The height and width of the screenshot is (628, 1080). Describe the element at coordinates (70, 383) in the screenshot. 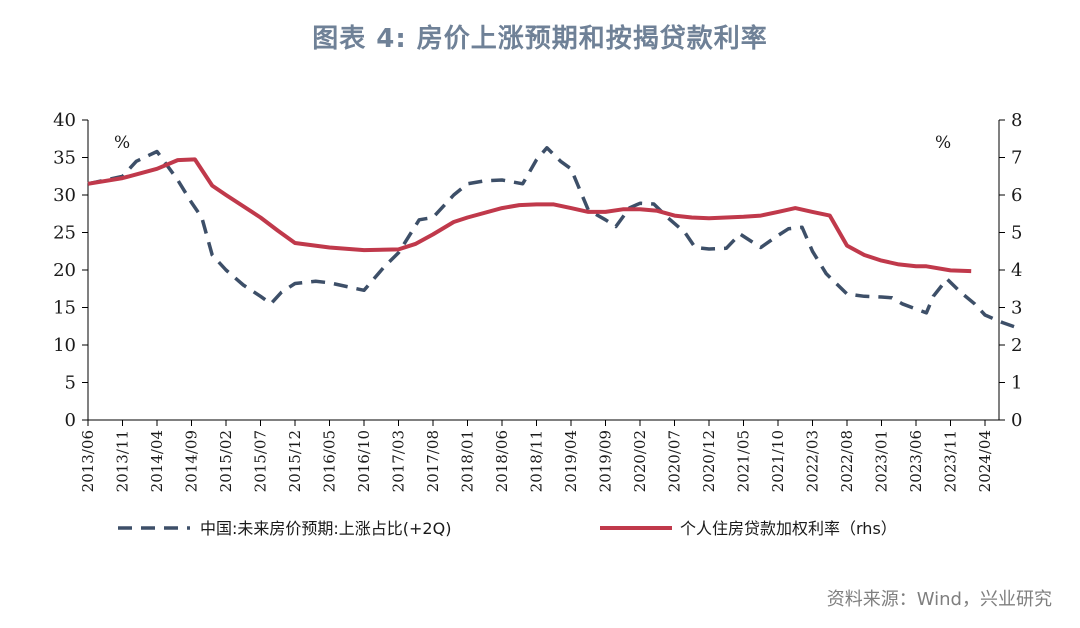

I see `left-tick-label: 5` at that location.